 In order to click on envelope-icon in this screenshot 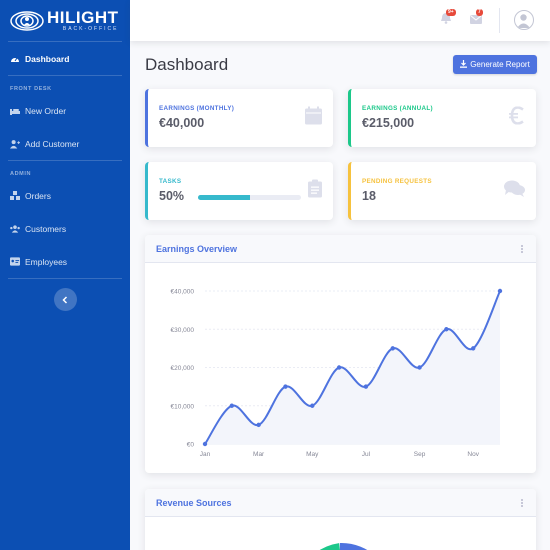, I will do `click(476, 20)`.